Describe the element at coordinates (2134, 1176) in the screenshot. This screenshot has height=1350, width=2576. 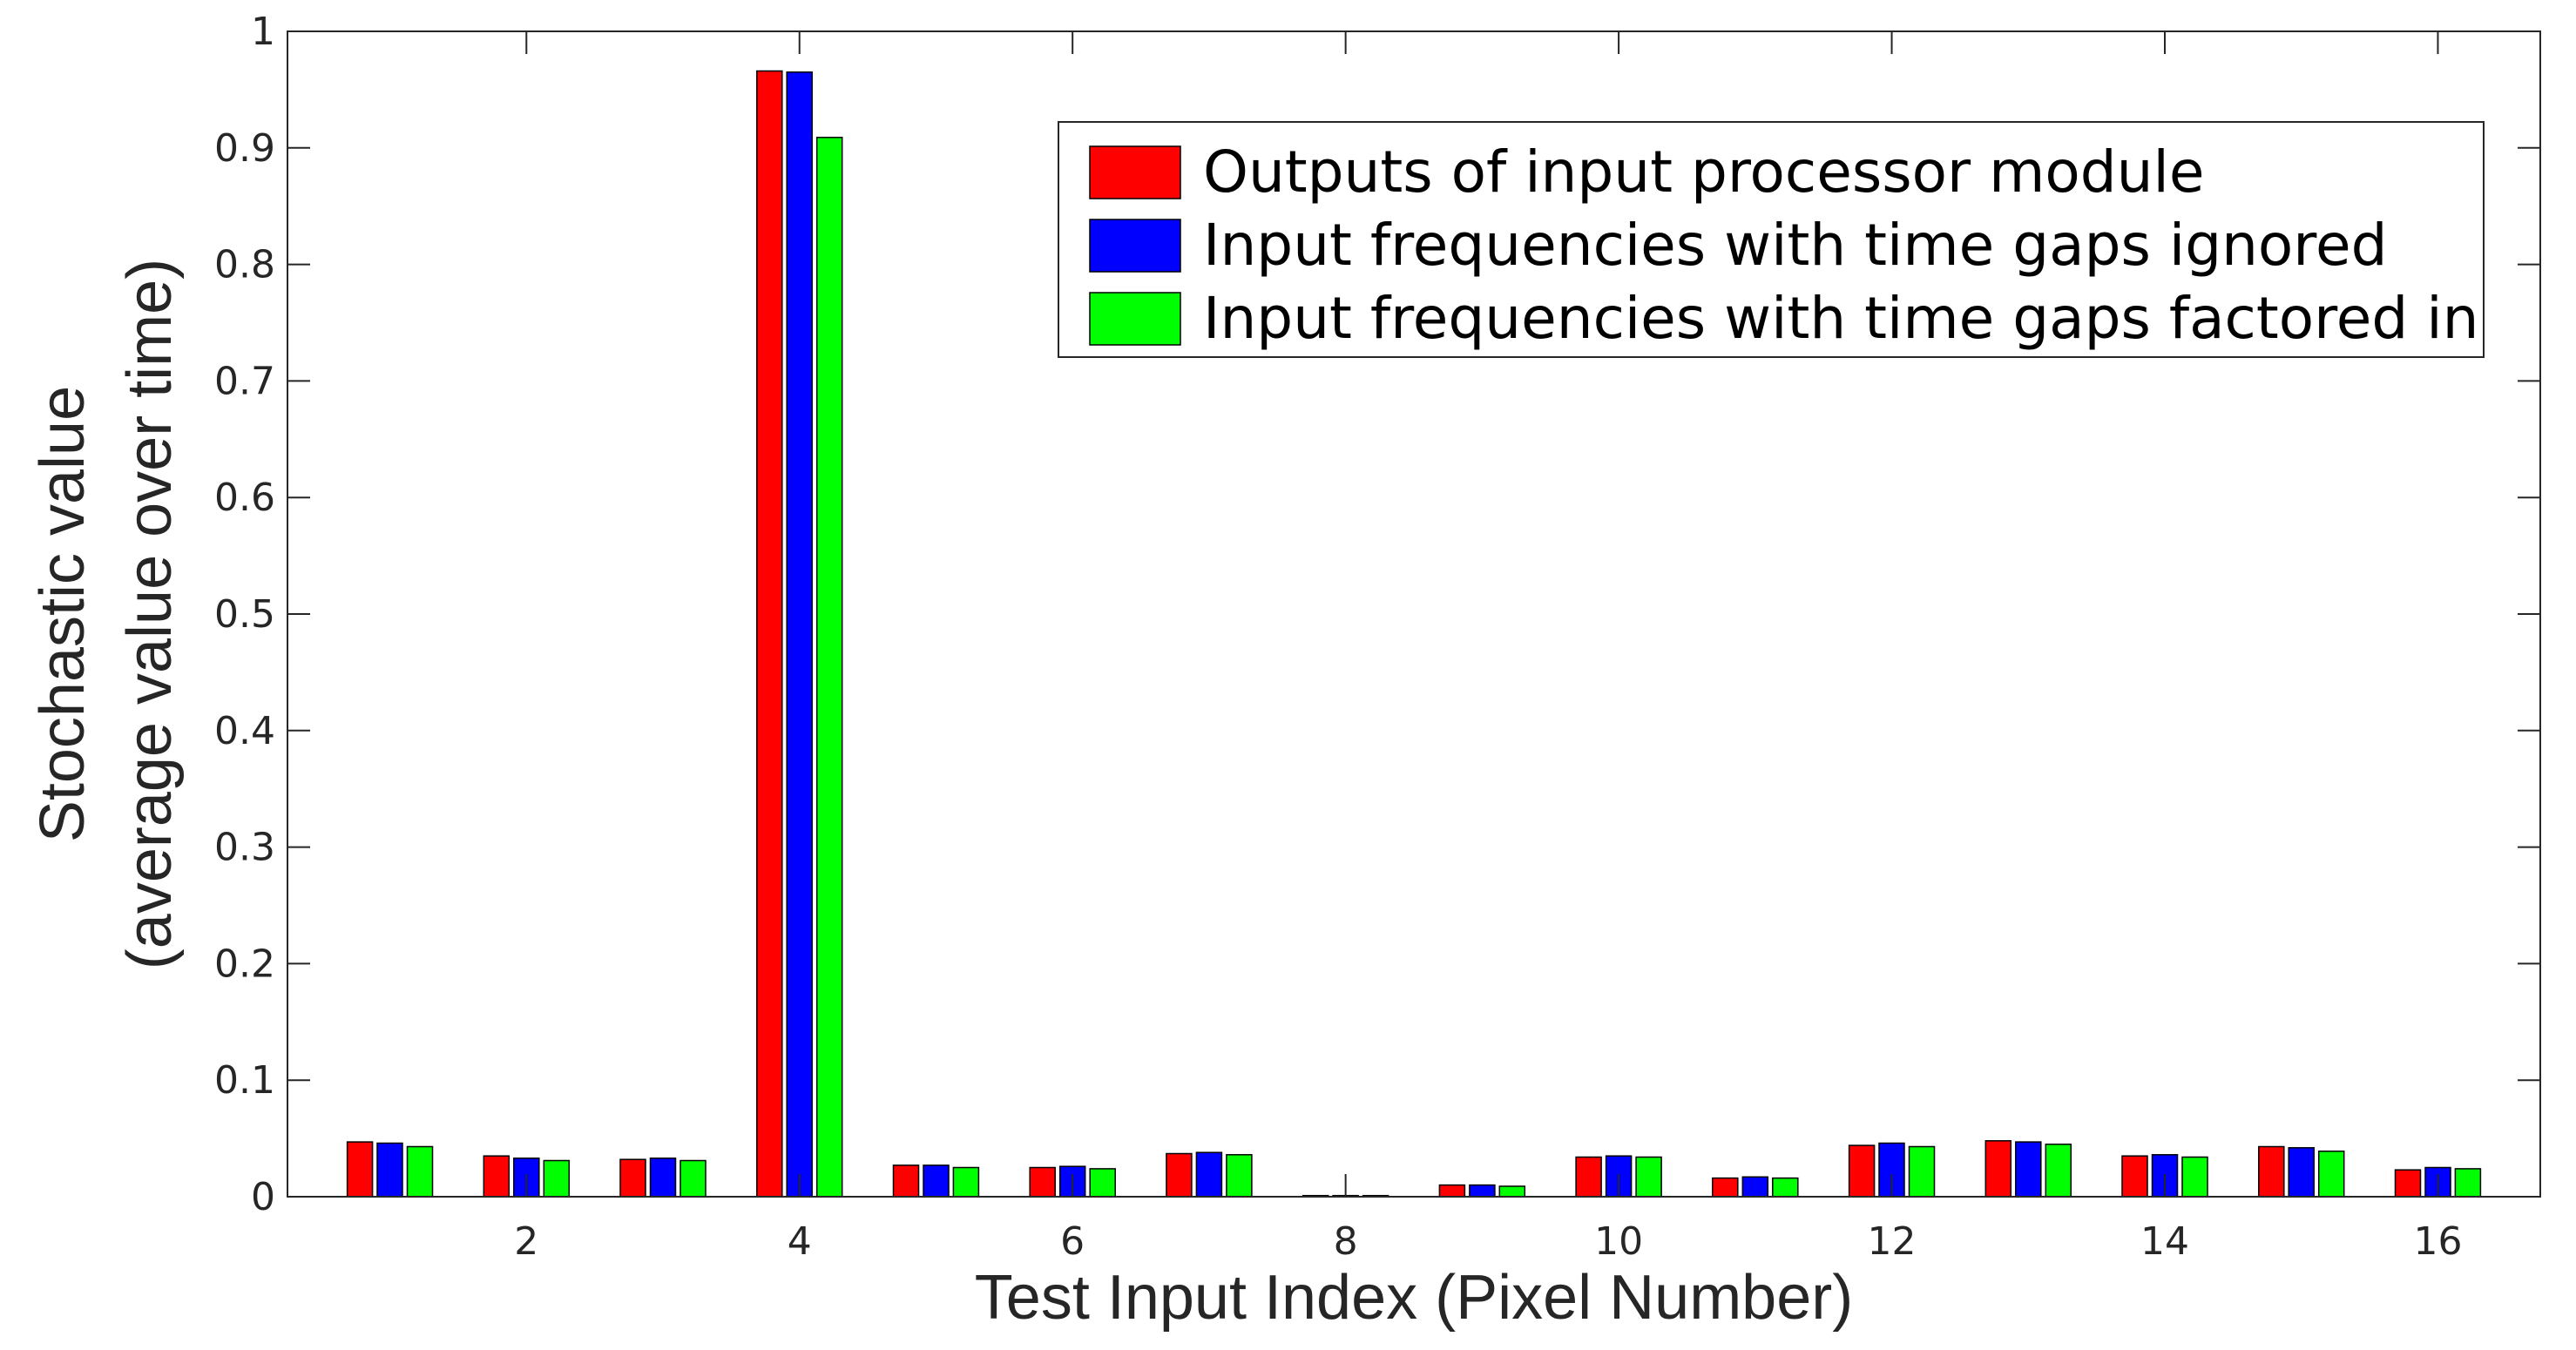
I see `bar-series1-x14` at that location.